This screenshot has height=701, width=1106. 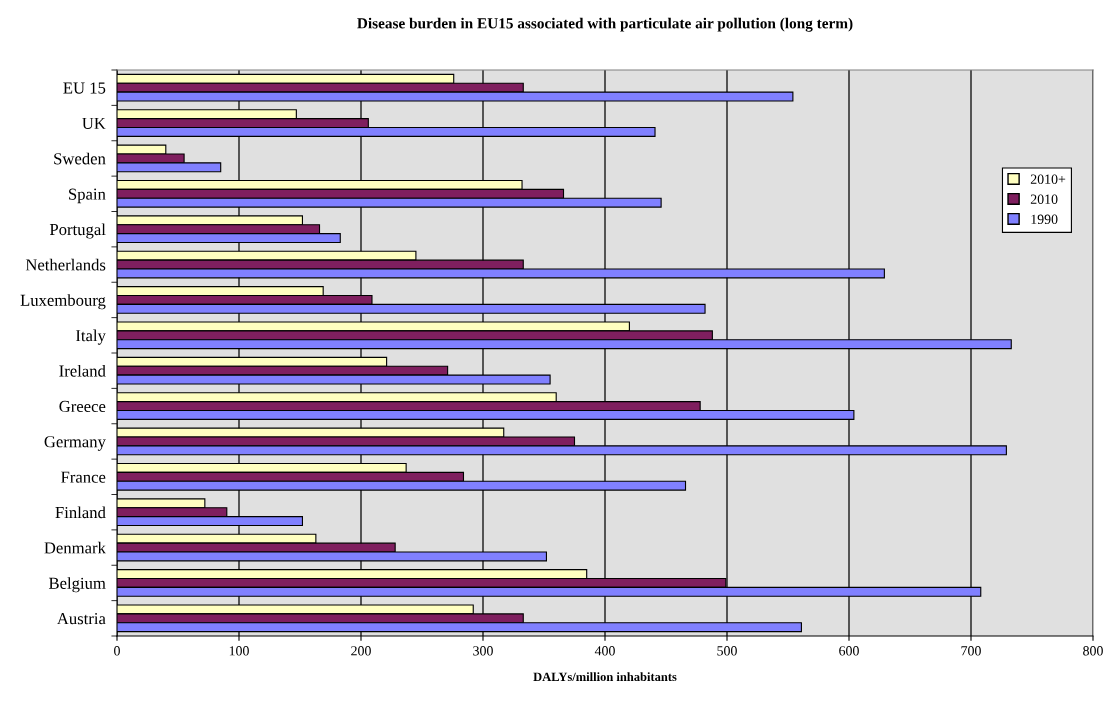 What do you see at coordinates (75, 547) in the screenshot?
I see `y-tick-label: Denmark` at bounding box center [75, 547].